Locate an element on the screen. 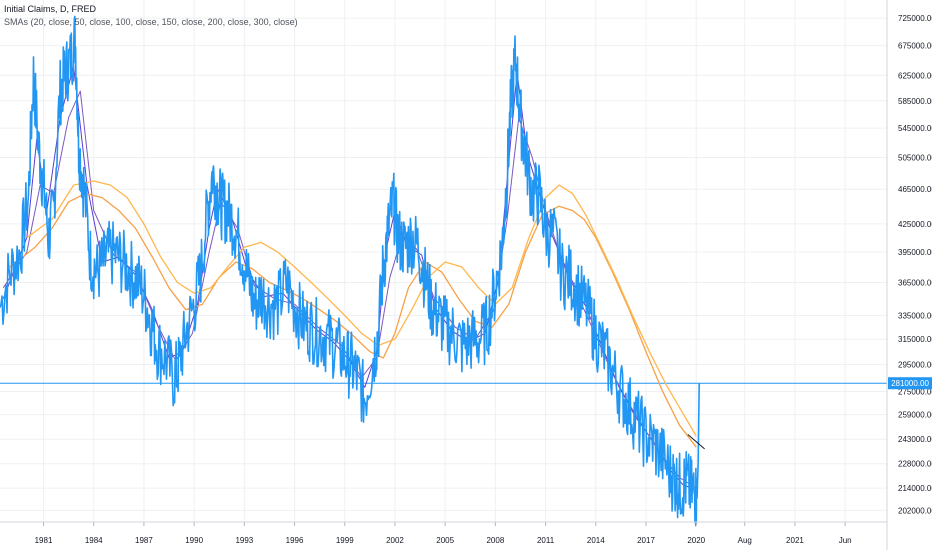 Image resolution: width=932 pixels, height=555 pixels. y-tick-label: 228000.00 is located at coordinates (915, 464).